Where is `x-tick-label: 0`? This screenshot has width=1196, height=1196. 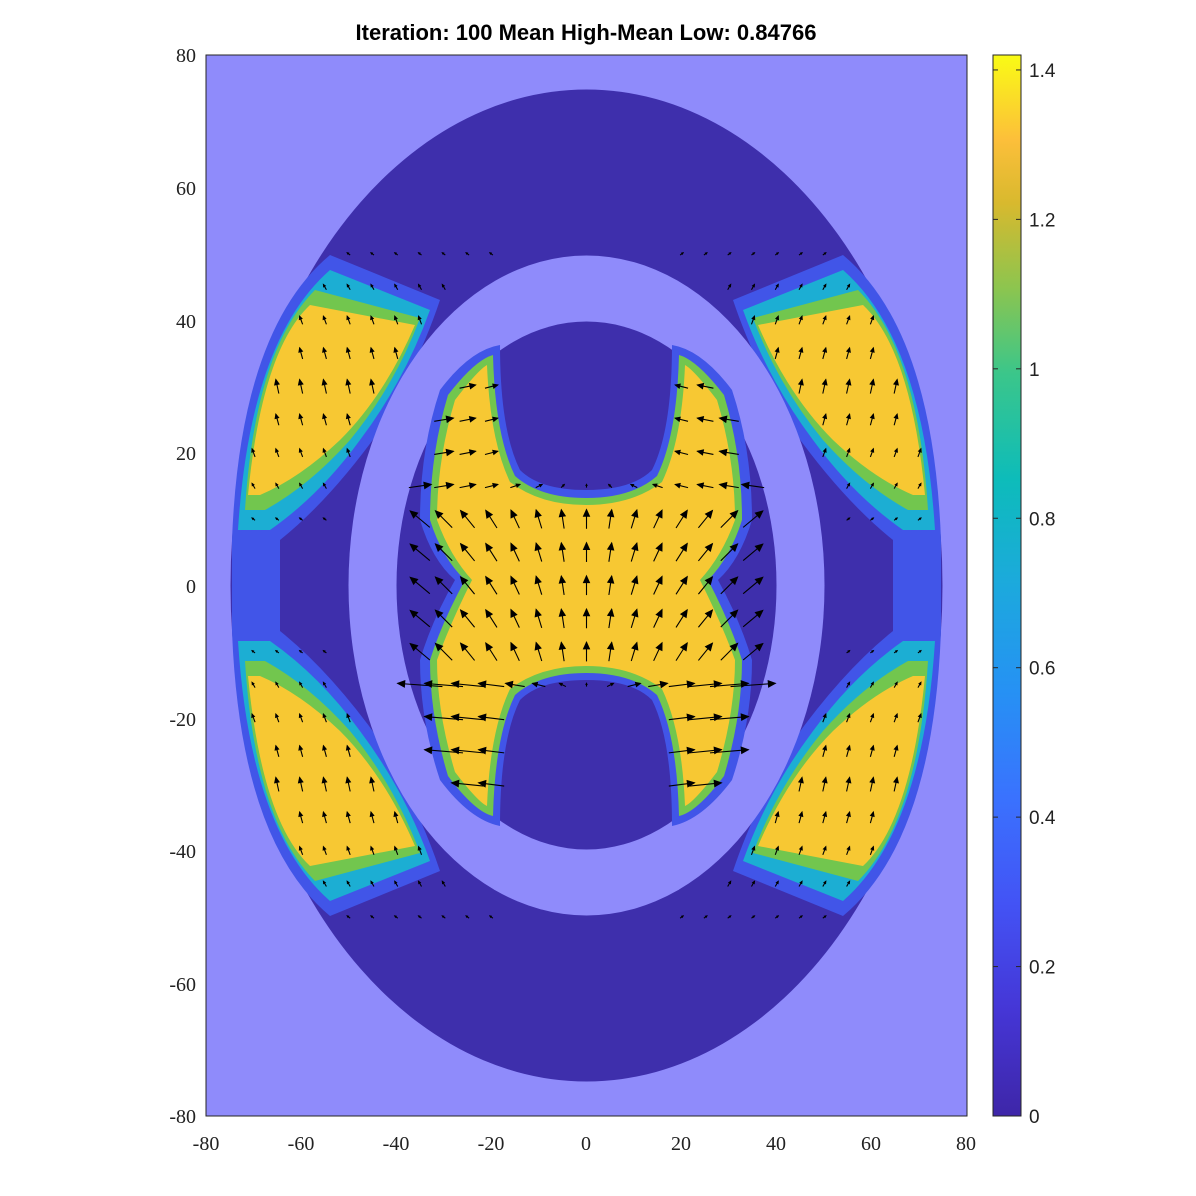
x-tick-label: 0 is located at coordinates (586, 1144).